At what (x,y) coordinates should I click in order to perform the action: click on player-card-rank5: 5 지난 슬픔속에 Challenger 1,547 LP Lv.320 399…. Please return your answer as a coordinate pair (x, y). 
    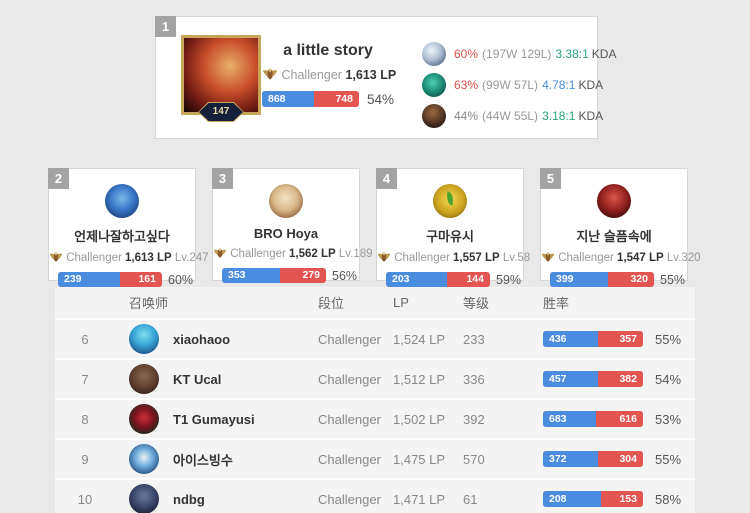
    Looking at the image, I should click on (620, 227).